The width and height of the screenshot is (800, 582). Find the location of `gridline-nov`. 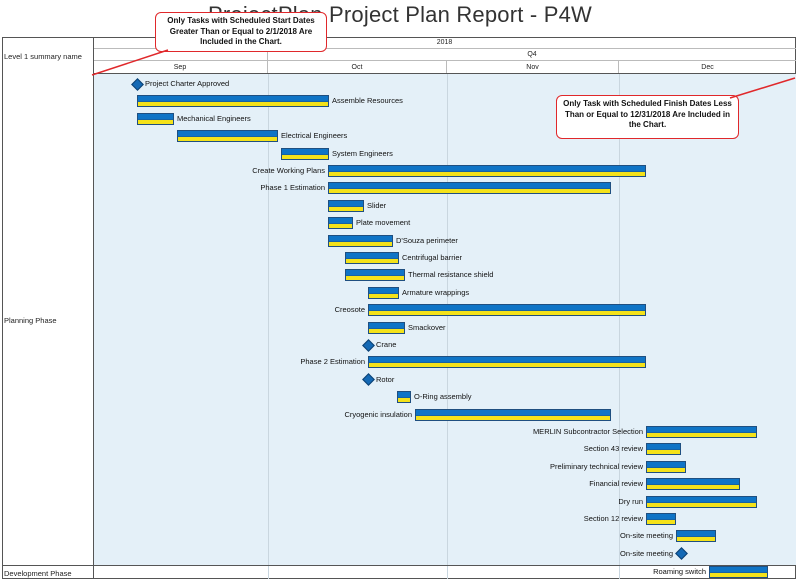

gridline-nov is located at coordinates (447, 326).